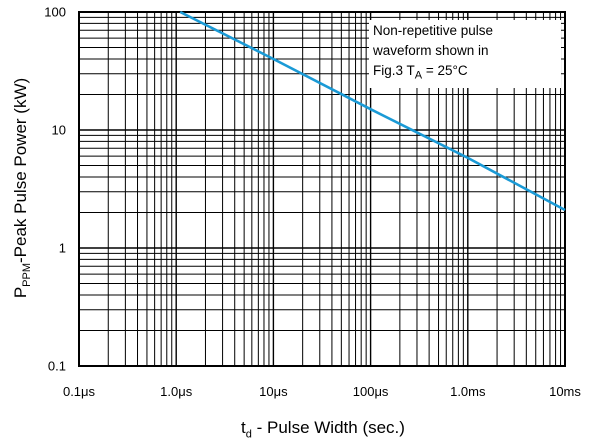 This screenshot has height=442, width=595. Describe the element at coordinates (418, 75) in the screenshot. I see `annotation-line-3-sub: A` at that location.